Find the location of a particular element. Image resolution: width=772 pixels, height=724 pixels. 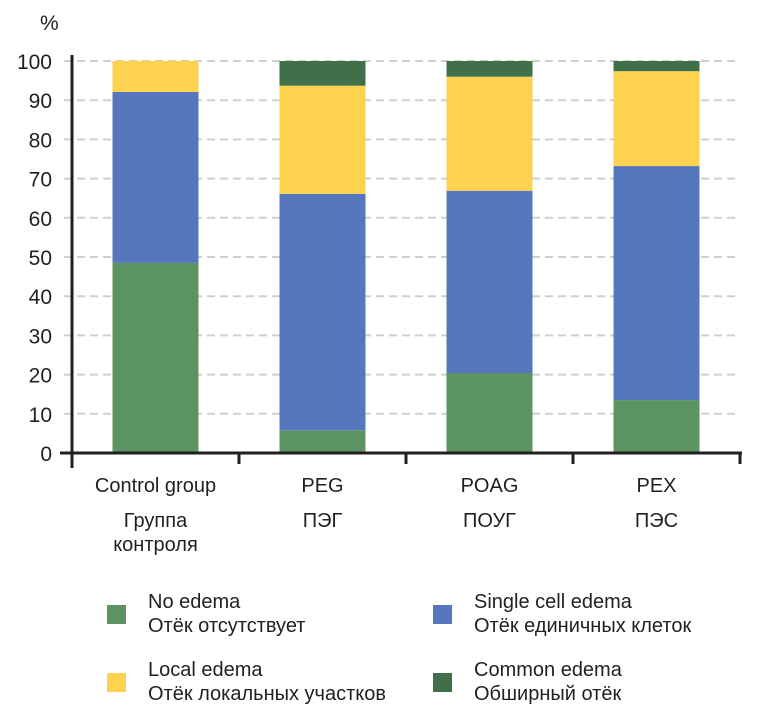

legend-item-local-edema: Local edema Отёк локальных участков is located at coordinates (246, 682).